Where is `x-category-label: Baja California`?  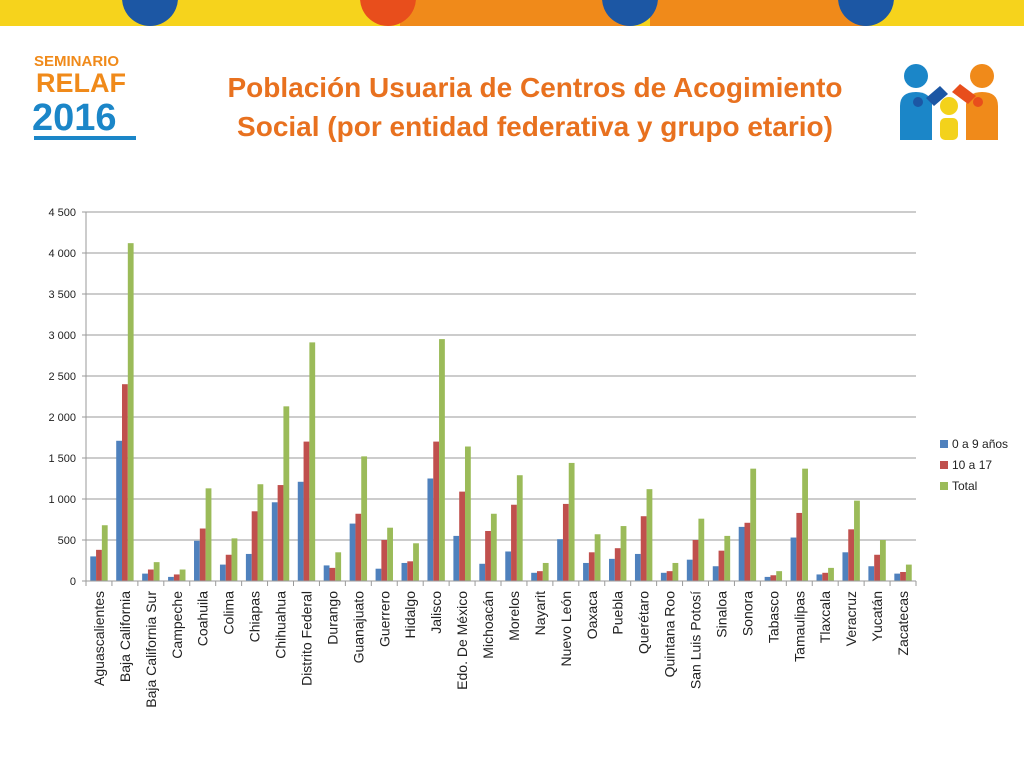 x-category-label: Baja California is located at coordinates (125, 636).